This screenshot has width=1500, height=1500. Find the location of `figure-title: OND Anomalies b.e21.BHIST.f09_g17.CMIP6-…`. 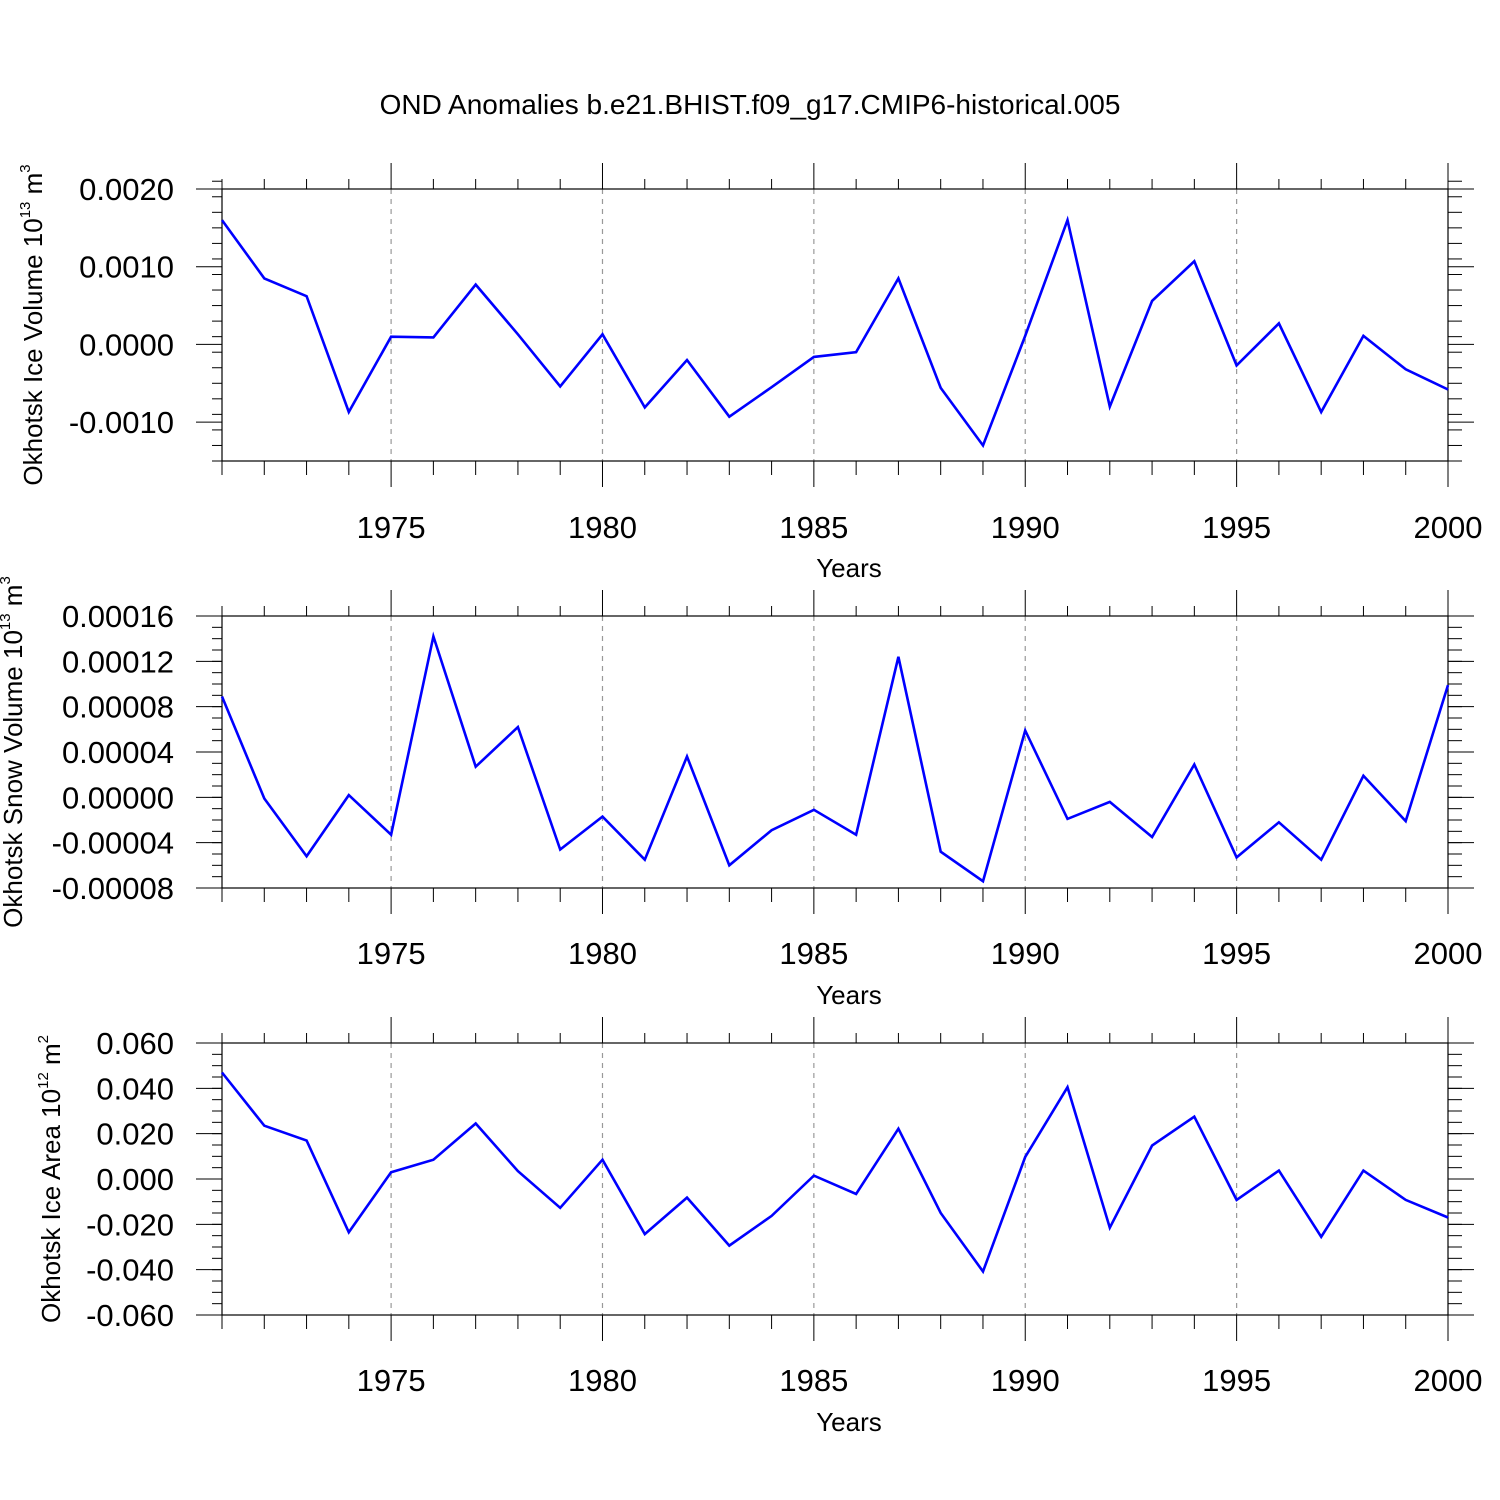

figure-title: OND Anomalies b.e21.BHIST.f09_g17.CMIP6-… is located at coordinates (750, 104).